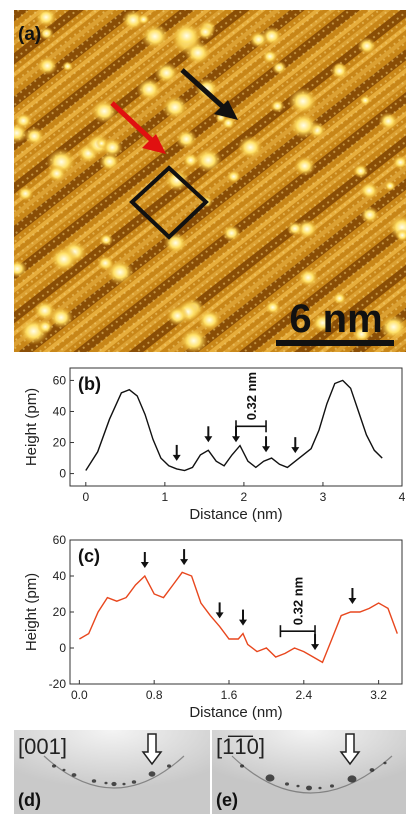 Image resolution: width=415 pixels, height=817 pixels. I want to click on x-tick-label: 0.0, so click(79, 695).